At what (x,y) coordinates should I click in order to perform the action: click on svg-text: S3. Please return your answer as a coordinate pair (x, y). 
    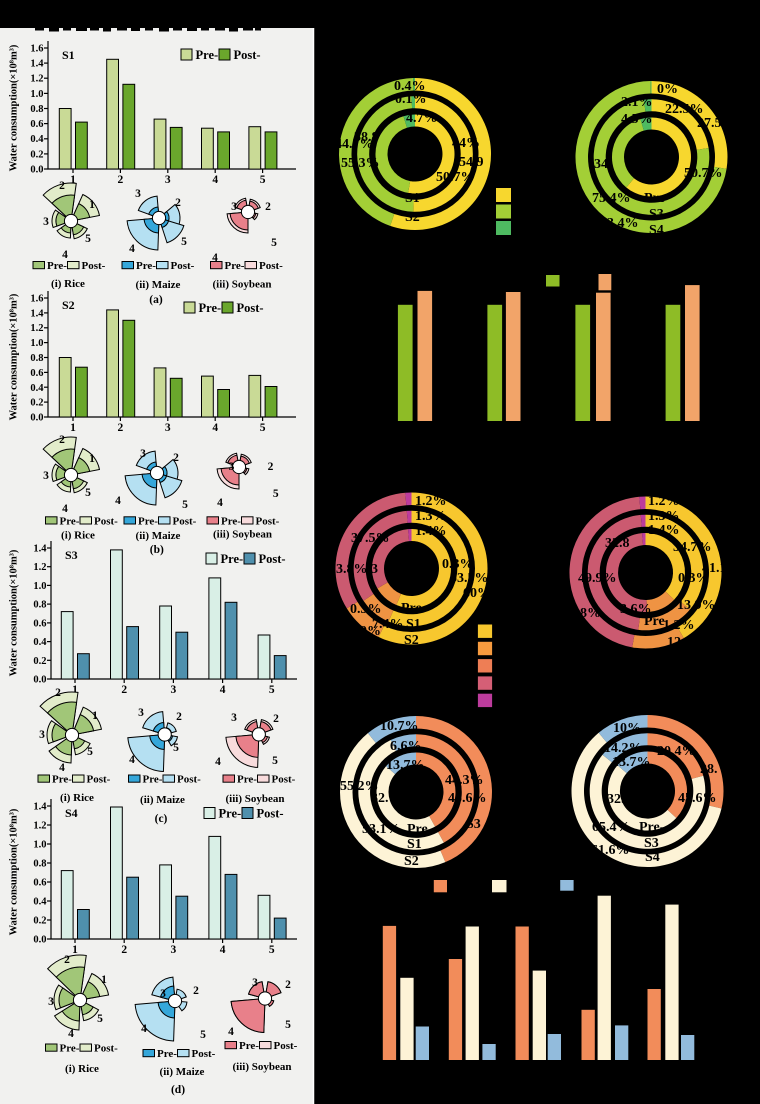
    Looking at the image, I should click on (656, 214).